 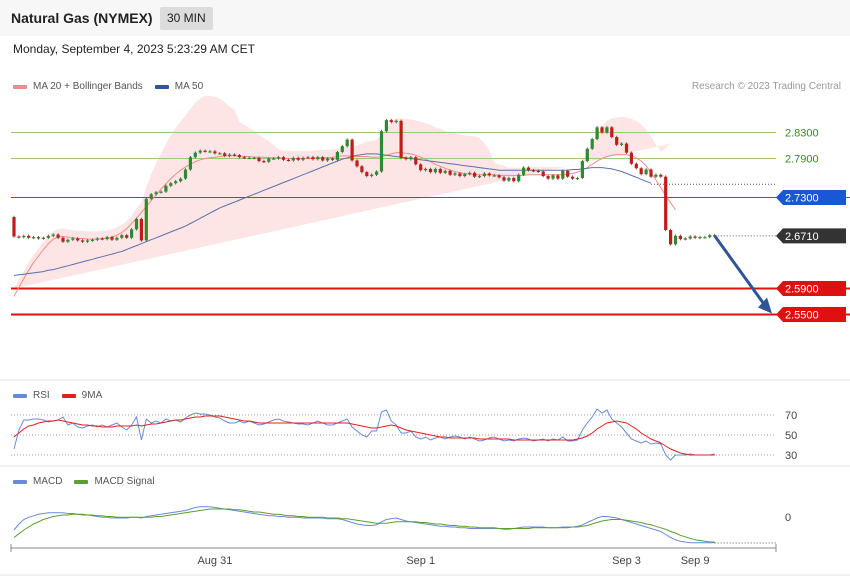 I want to click on macd-panel: 0, so click(x=402, y=525).